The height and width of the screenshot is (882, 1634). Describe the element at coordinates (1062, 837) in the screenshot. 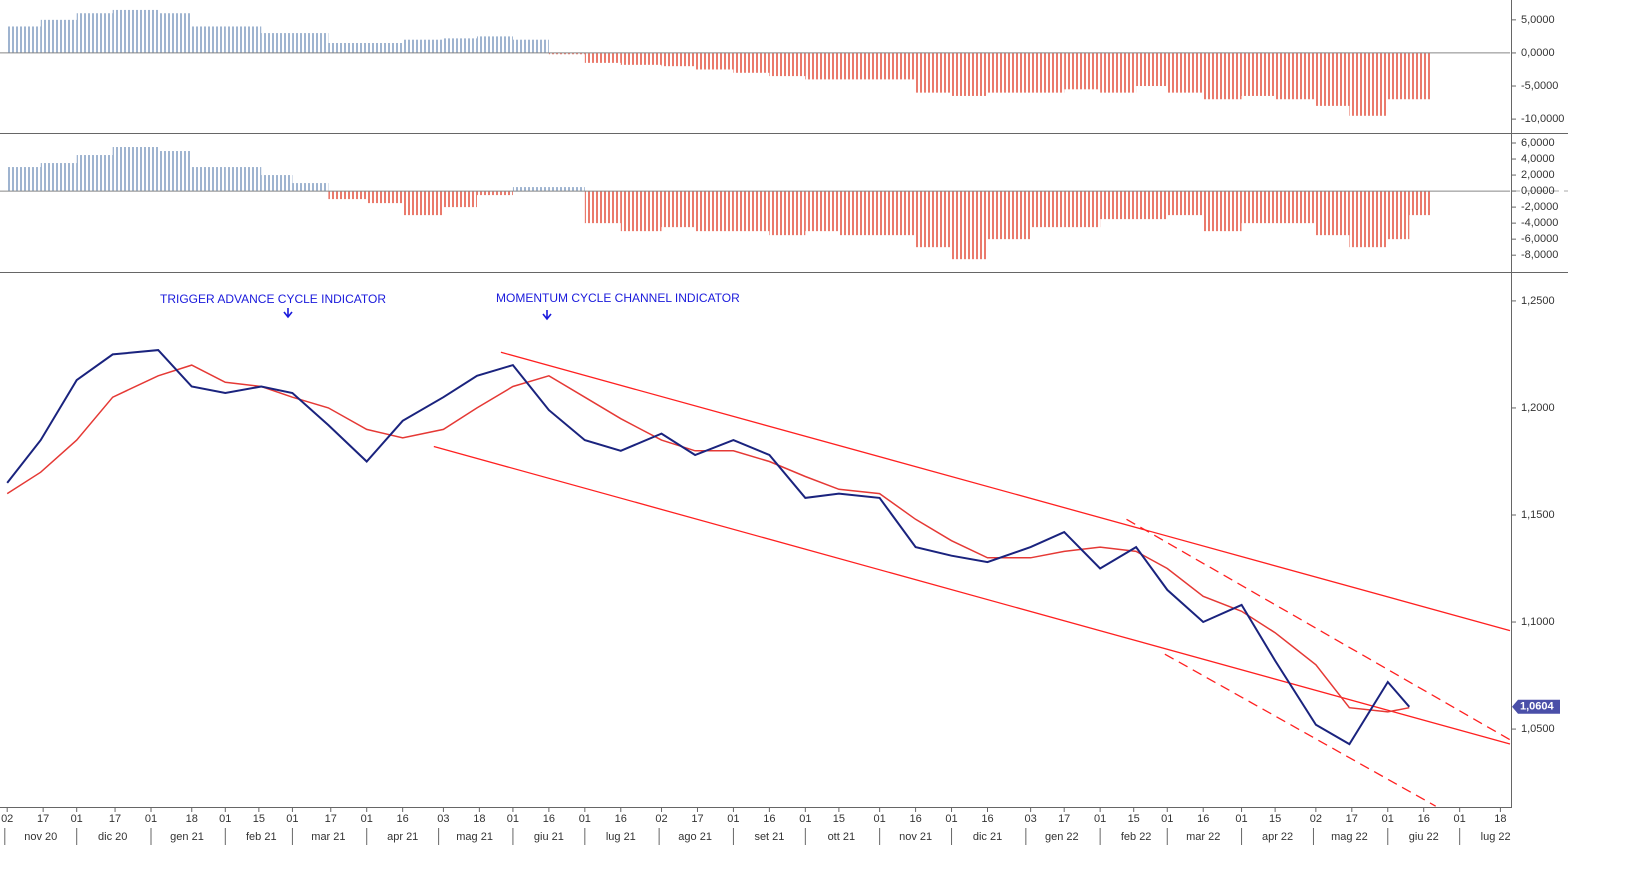

I see `month-label: gen 22` at that location.